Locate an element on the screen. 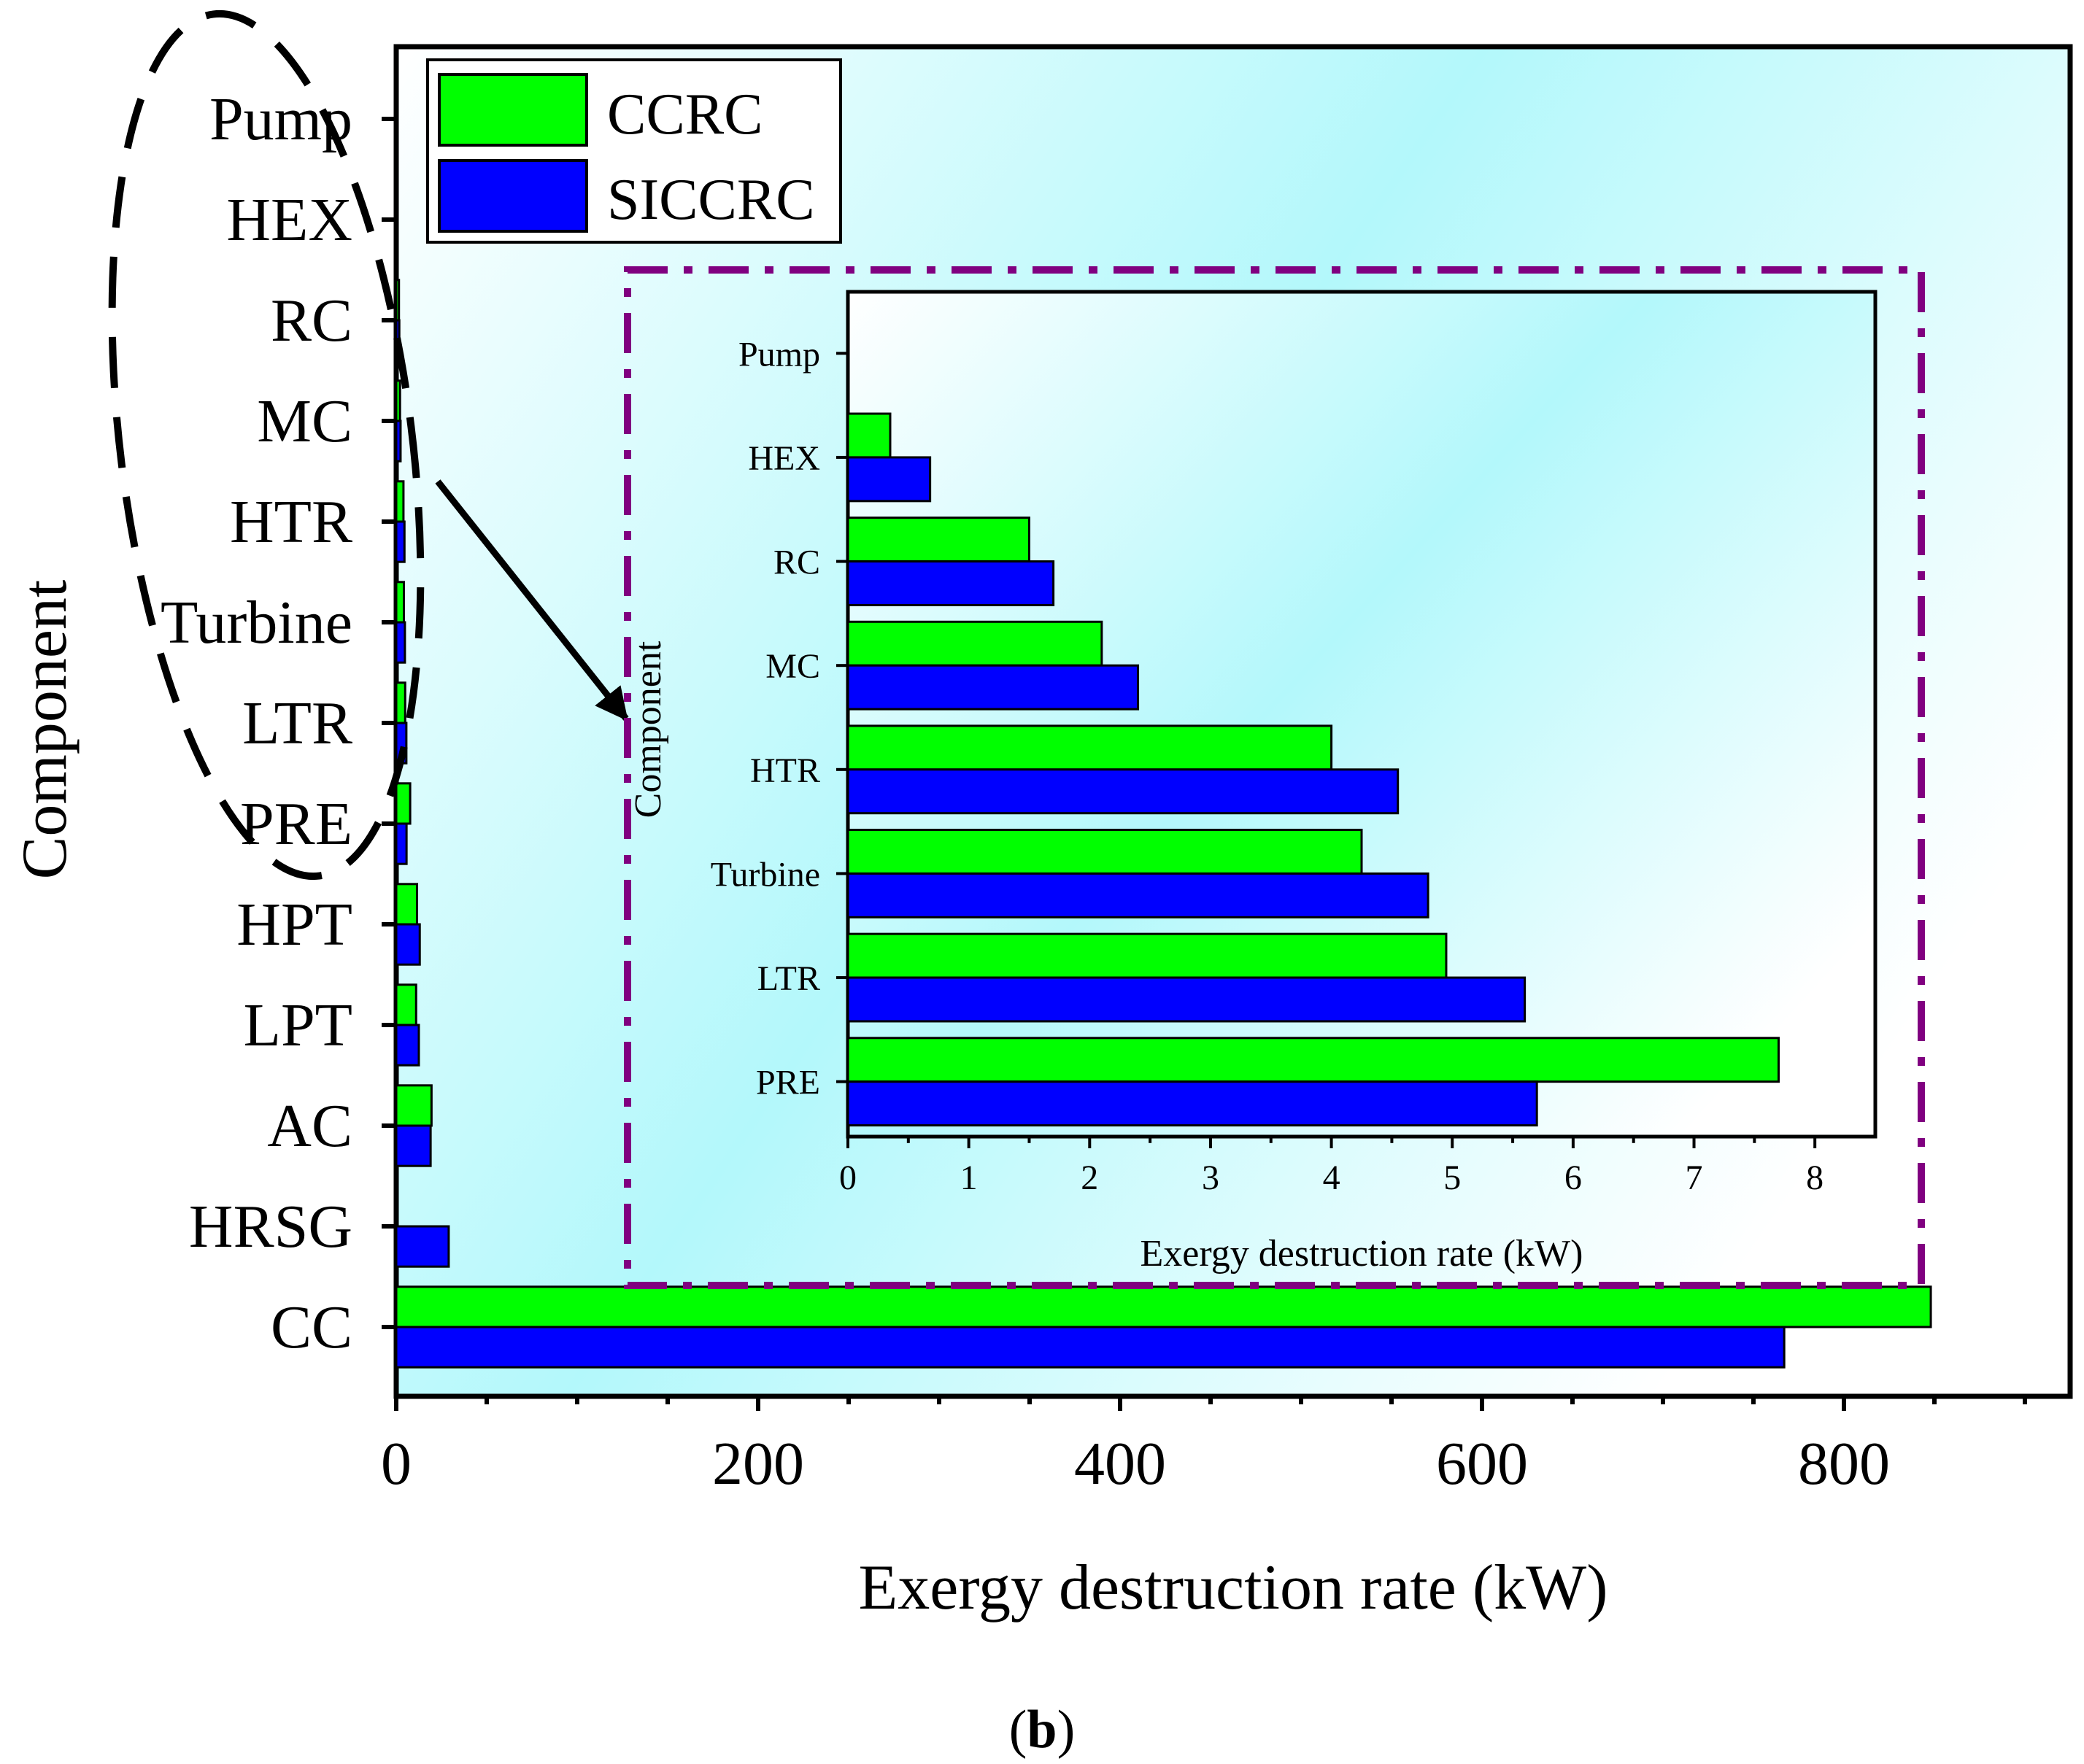 The width and height of the screenshot is (2084, 1764). inset-bar-ccrc-turbine is located at coordinates (1104, 852).